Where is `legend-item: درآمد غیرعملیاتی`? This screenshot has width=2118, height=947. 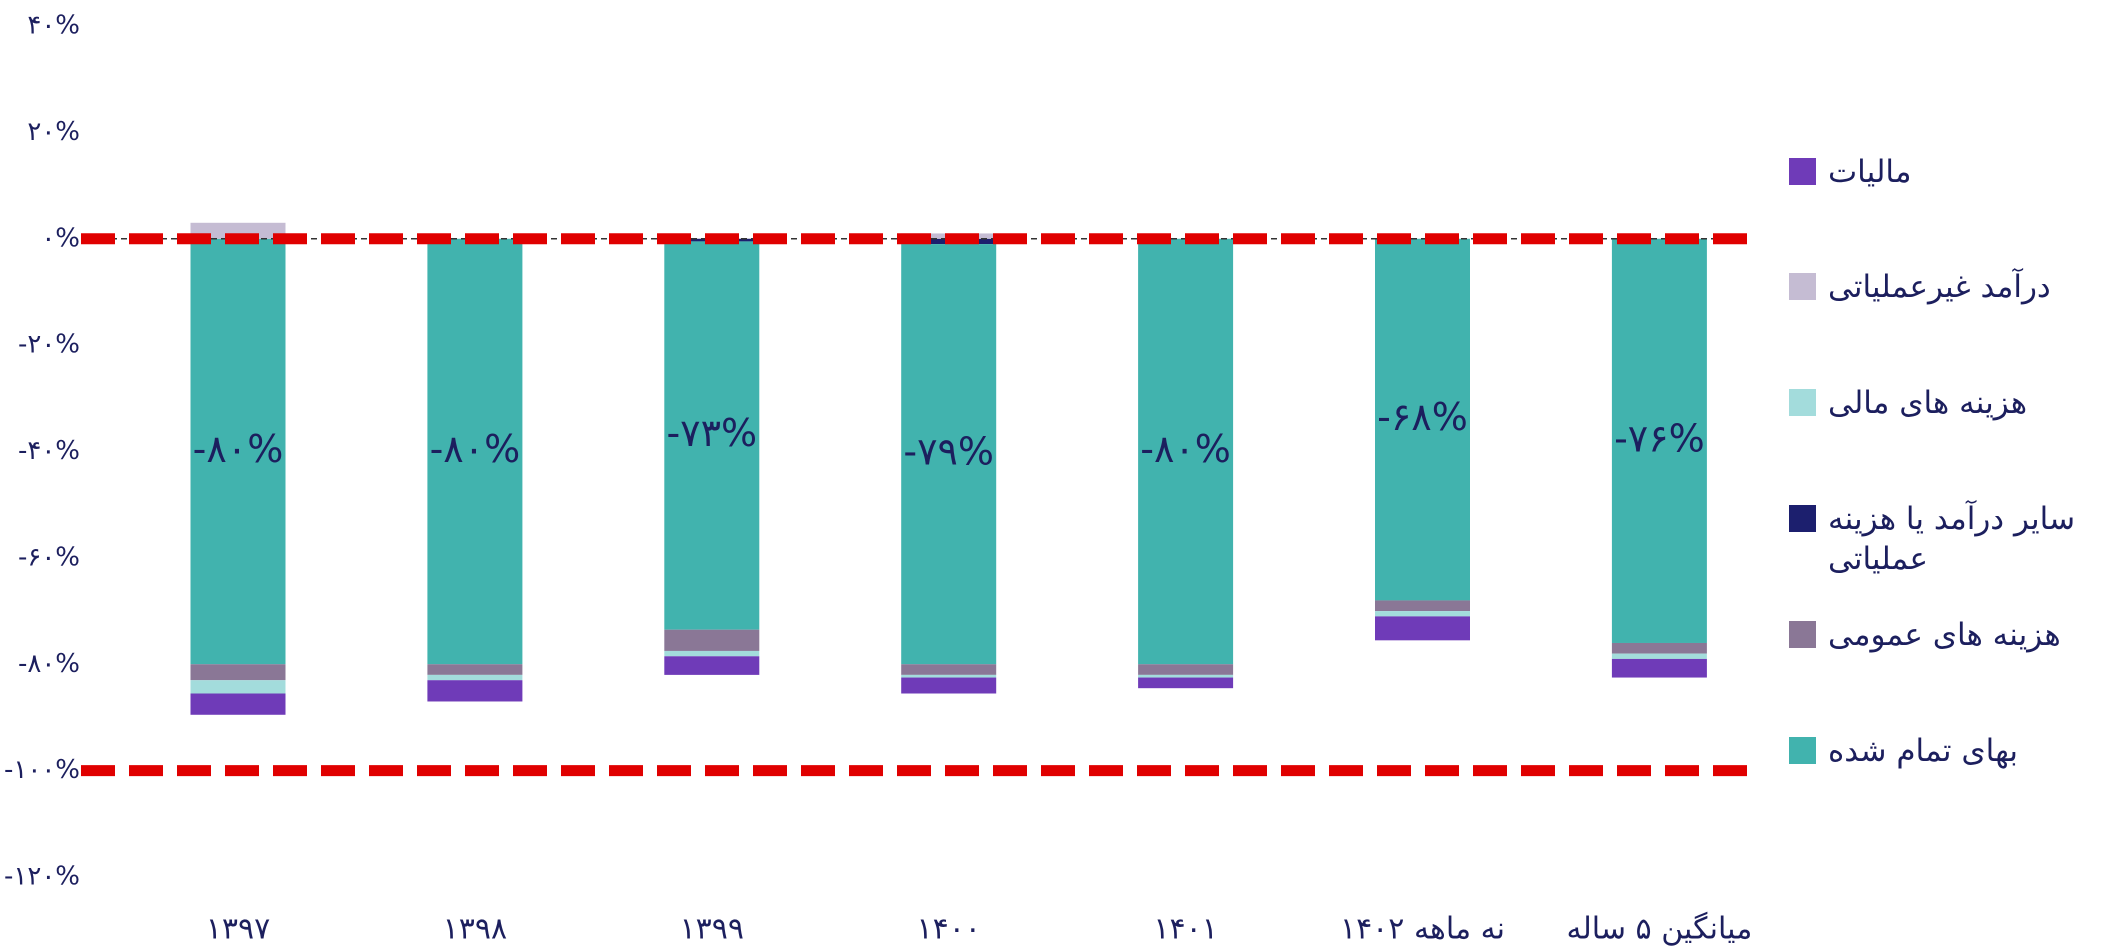 legend-item: درآمد غیرعملیاتی is located at coordinates (1953, 287).